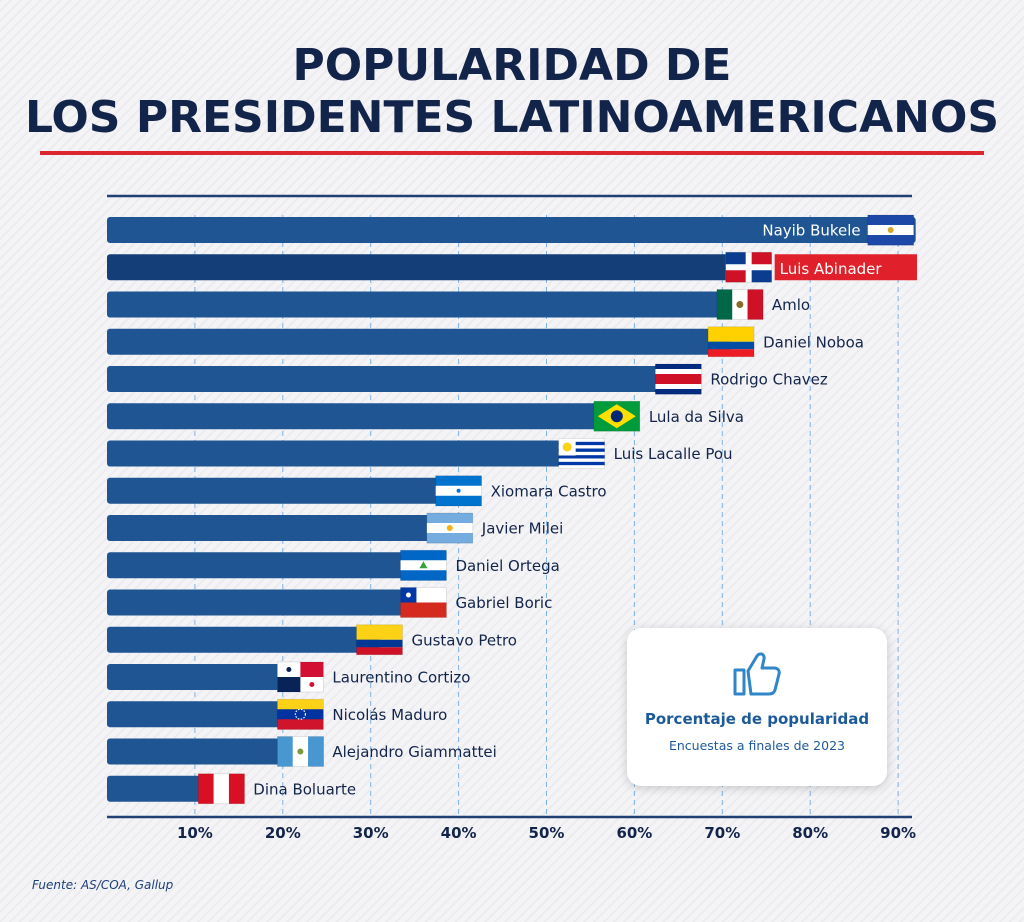  I want to click on brazil-flag-icon, so click(617, 416).